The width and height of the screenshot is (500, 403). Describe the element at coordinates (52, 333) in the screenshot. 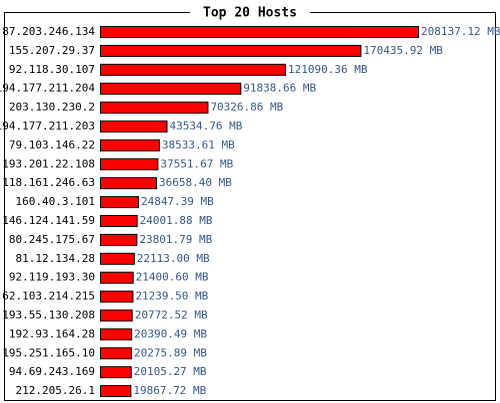

I see `category-label: 192.93.164.28` at that location.